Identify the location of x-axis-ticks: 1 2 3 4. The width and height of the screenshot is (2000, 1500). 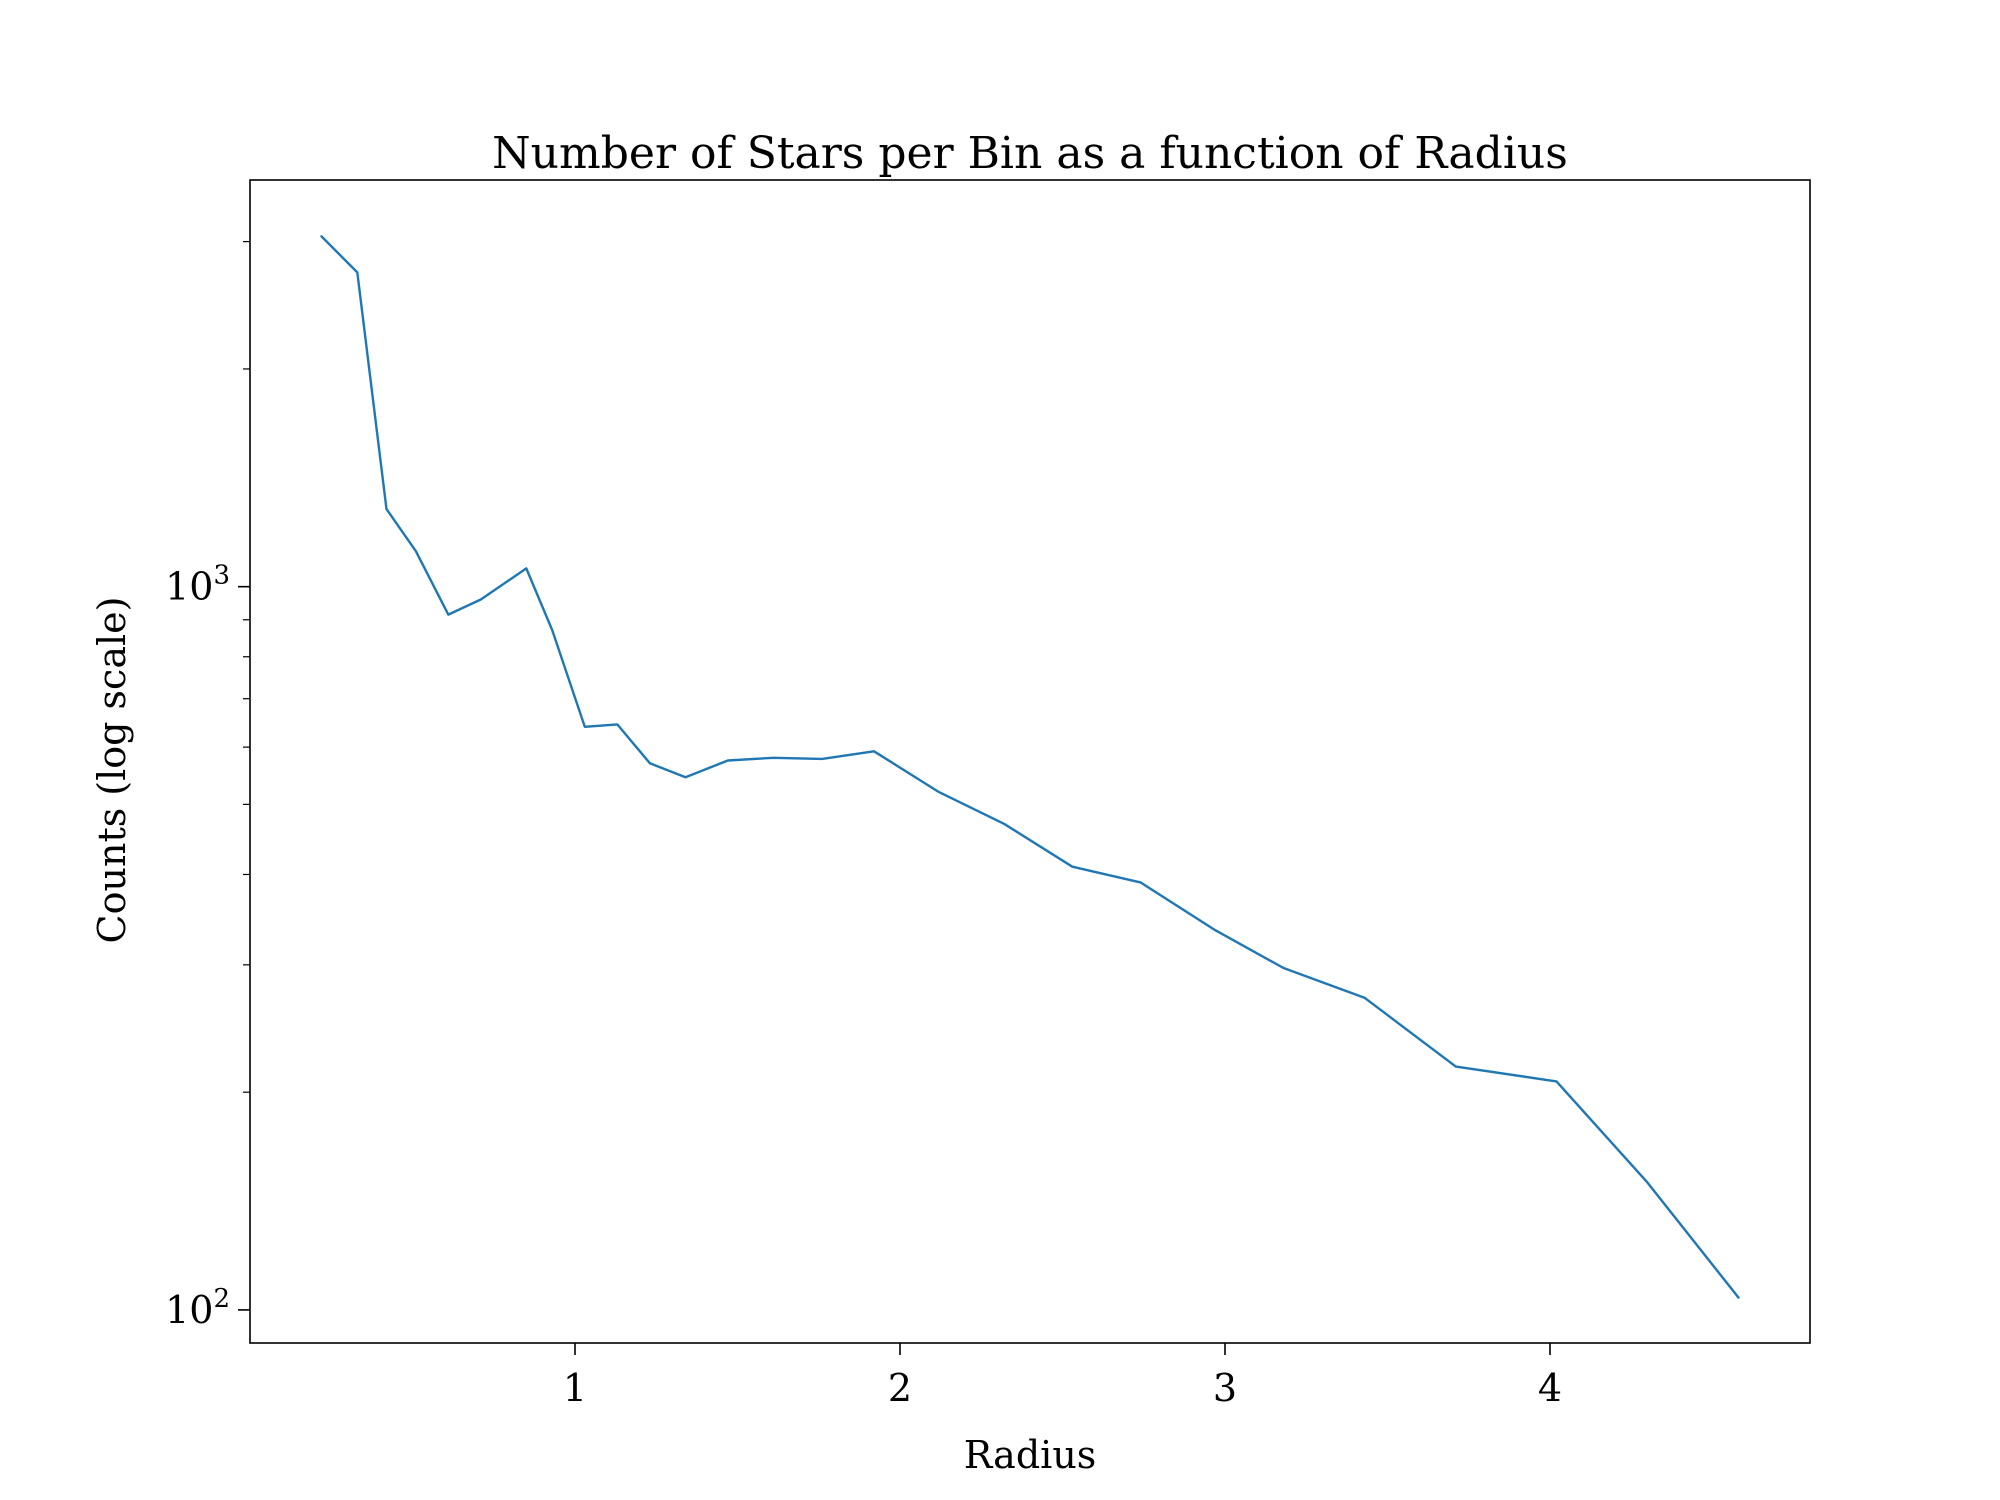
(1062, 1376).